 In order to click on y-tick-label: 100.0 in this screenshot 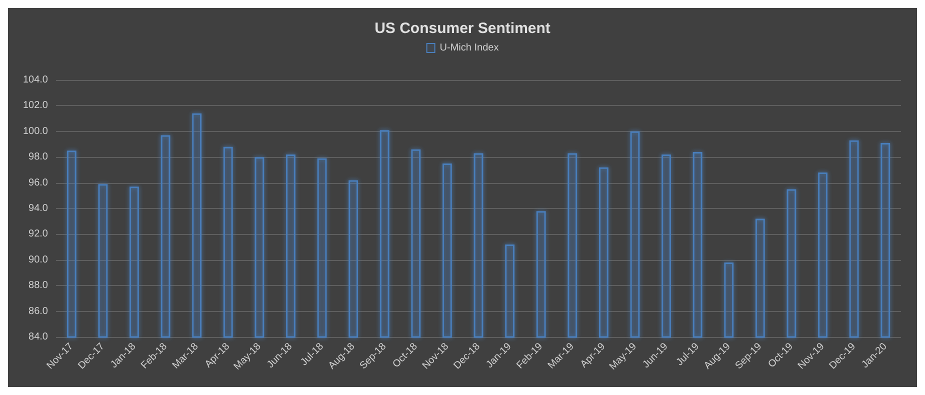, I will do `click(35, 131)`.